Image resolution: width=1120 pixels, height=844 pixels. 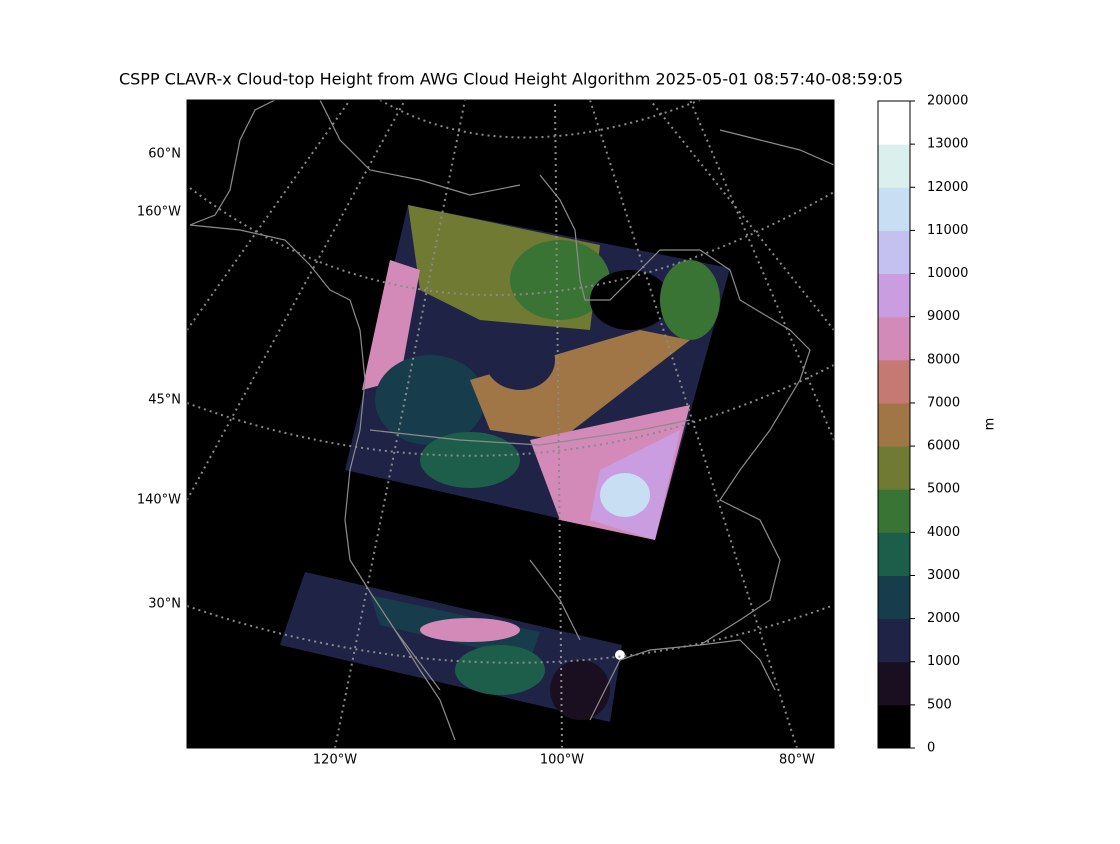 I want to click on colorbar-tick-label: 9000, so click(x=943, y=316).